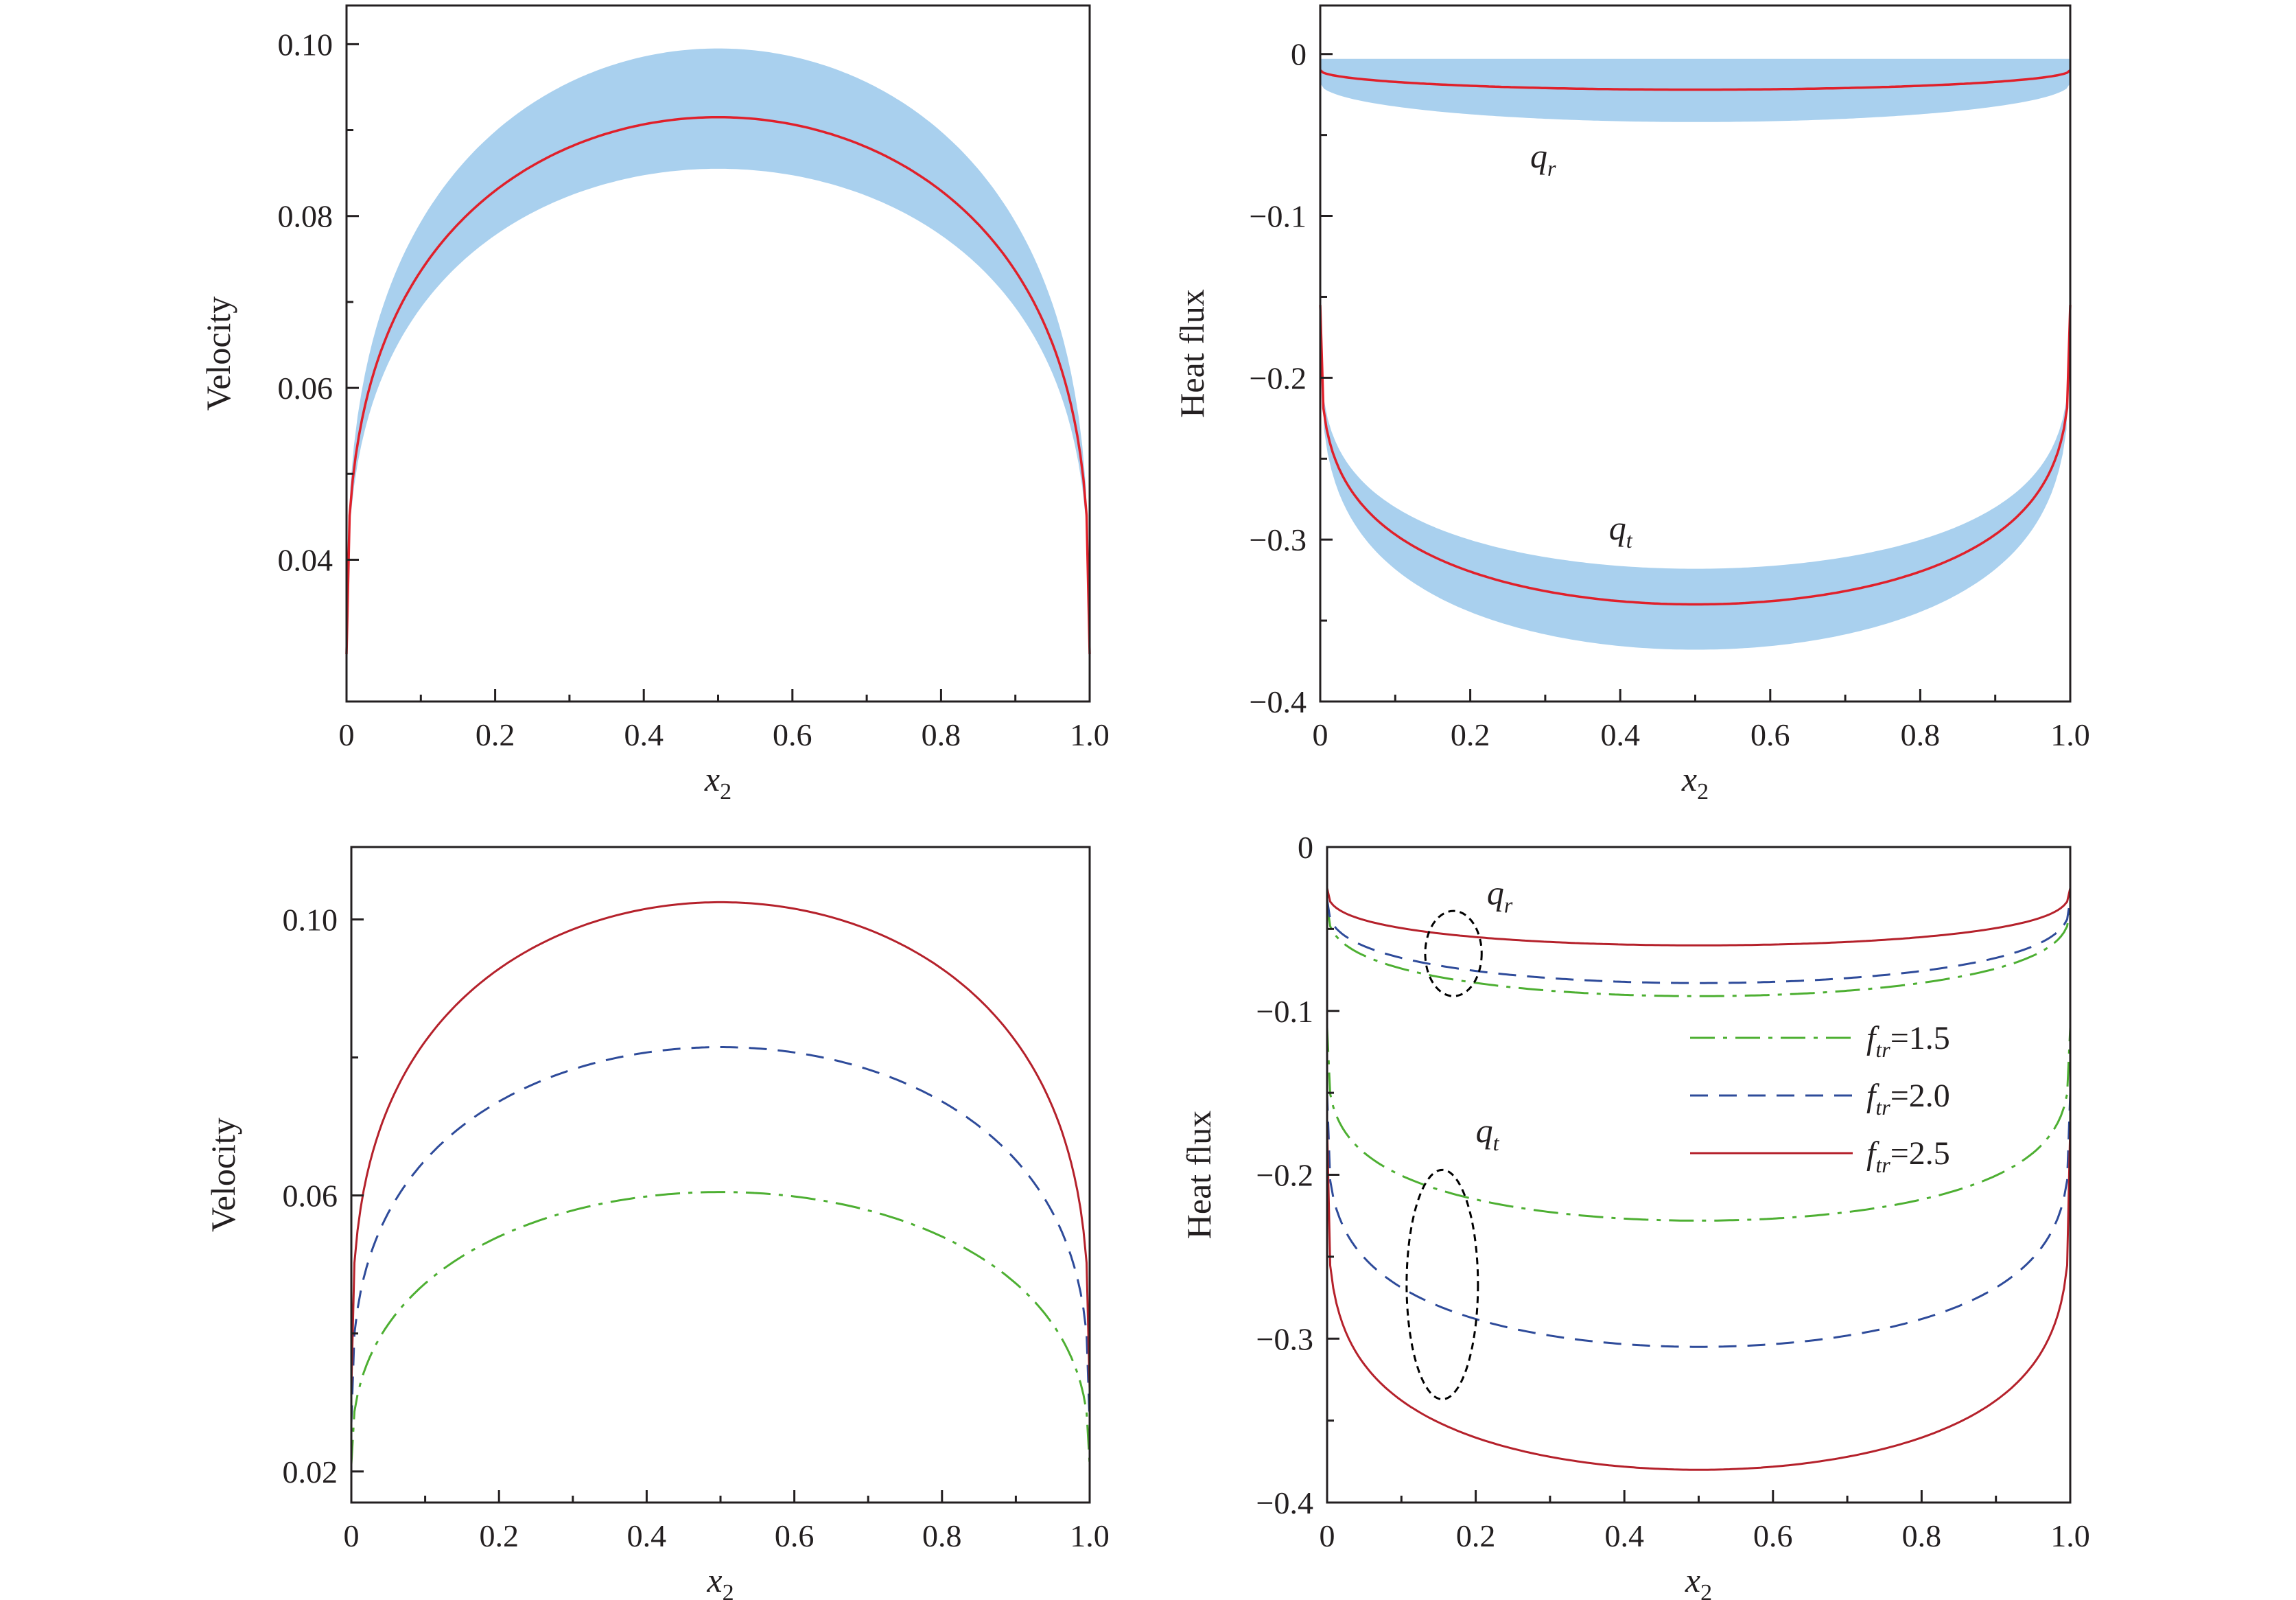 The width and height of the screenshot is (2296, 1600). What do you see at coordinates (1908, 1156) in the screenshot?
I see `legend-label: ftr=2.5` at bounding box center [1908, 1156].